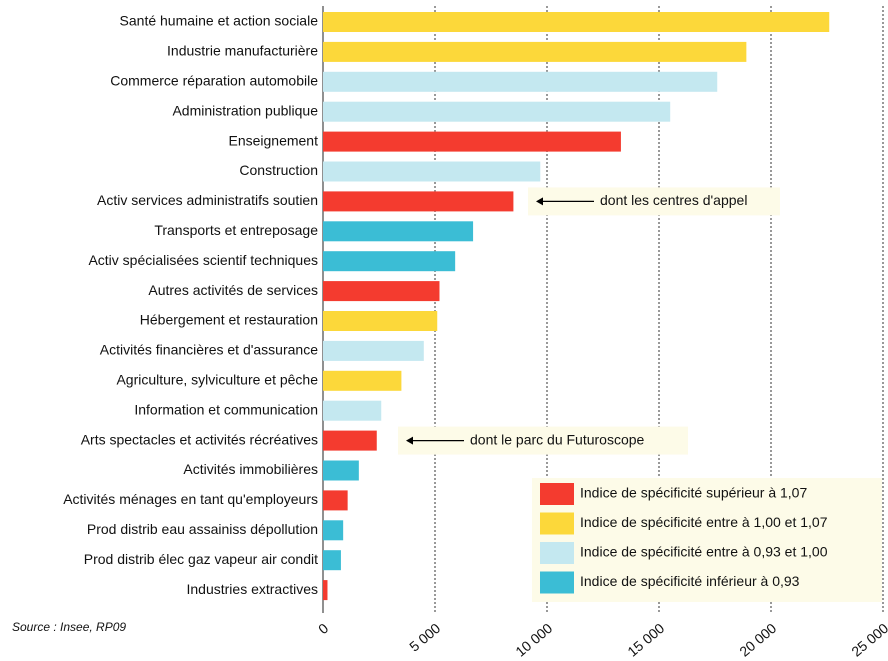 Image resolution: width=888 pixels, height=661 pixels. What do you see at coordinates (236, 230) in the screenshot?
I see `y-tick-label: Transports et entreposage` at bounding box center [236, 230].